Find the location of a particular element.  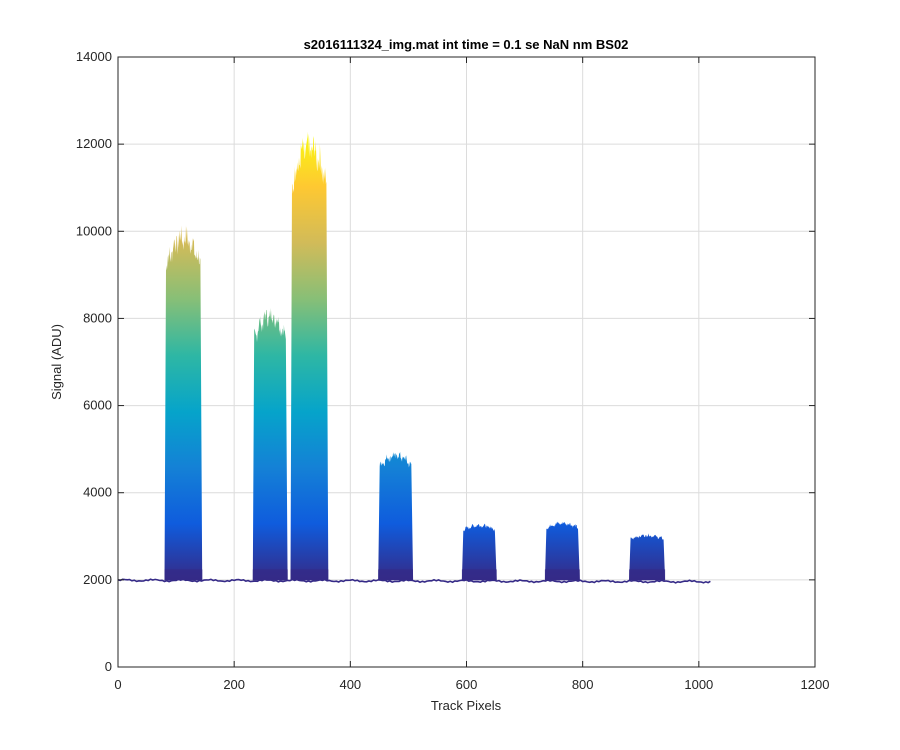

x-tick-label: 200 is located at coordinates (234, 684).